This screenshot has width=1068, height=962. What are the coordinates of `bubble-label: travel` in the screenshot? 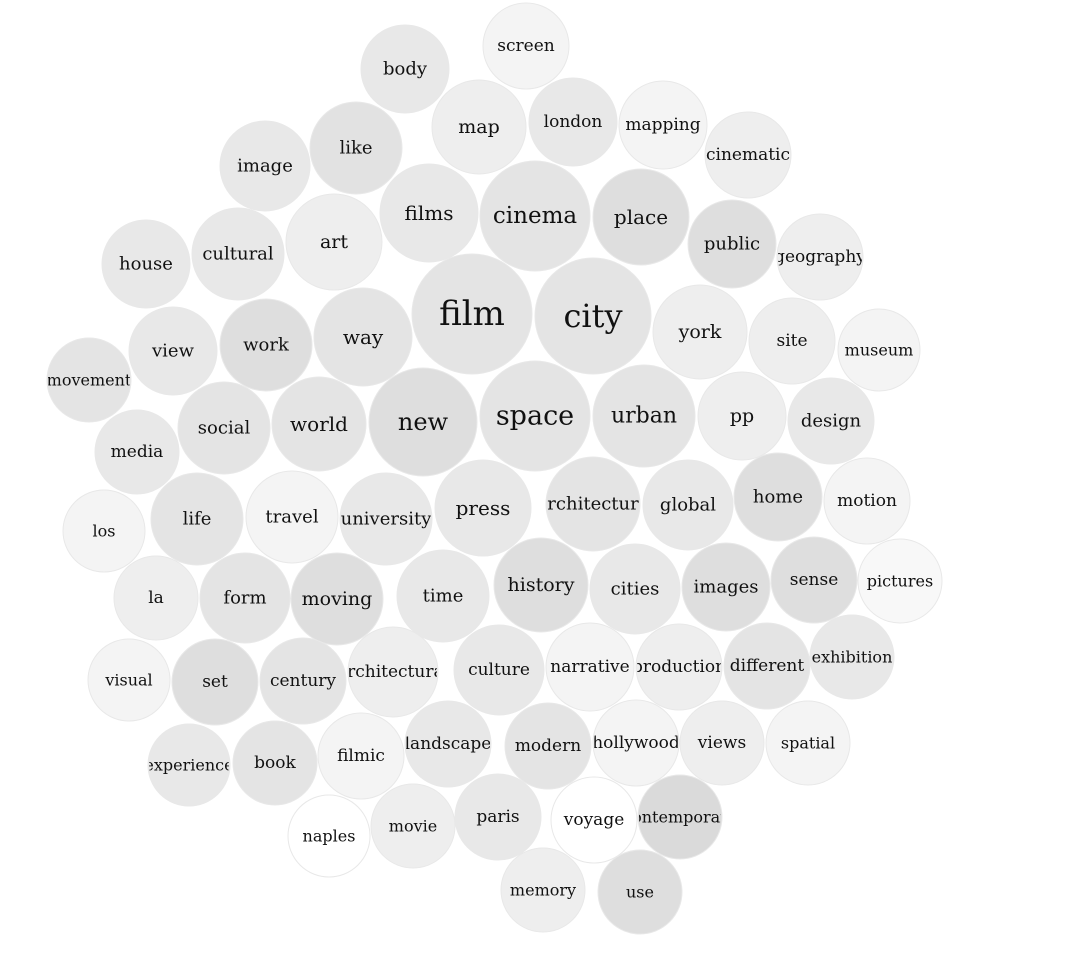 It's located at (291, 517).